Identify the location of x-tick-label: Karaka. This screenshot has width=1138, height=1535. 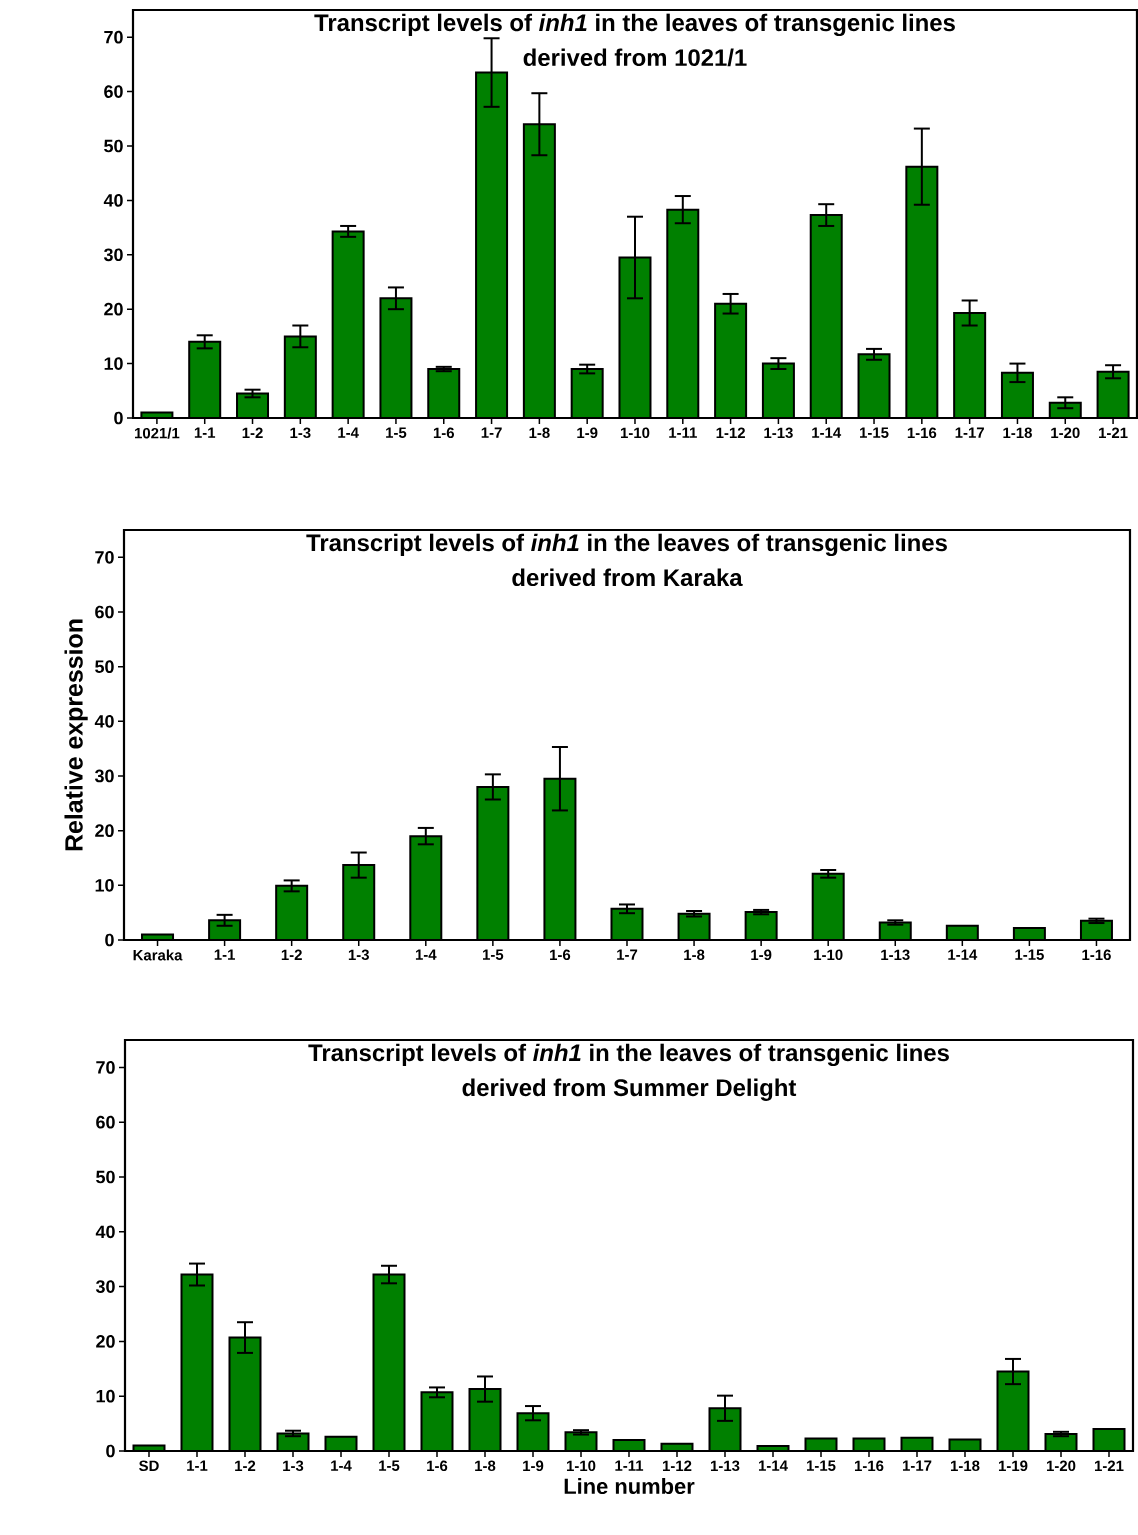
(158, 955).